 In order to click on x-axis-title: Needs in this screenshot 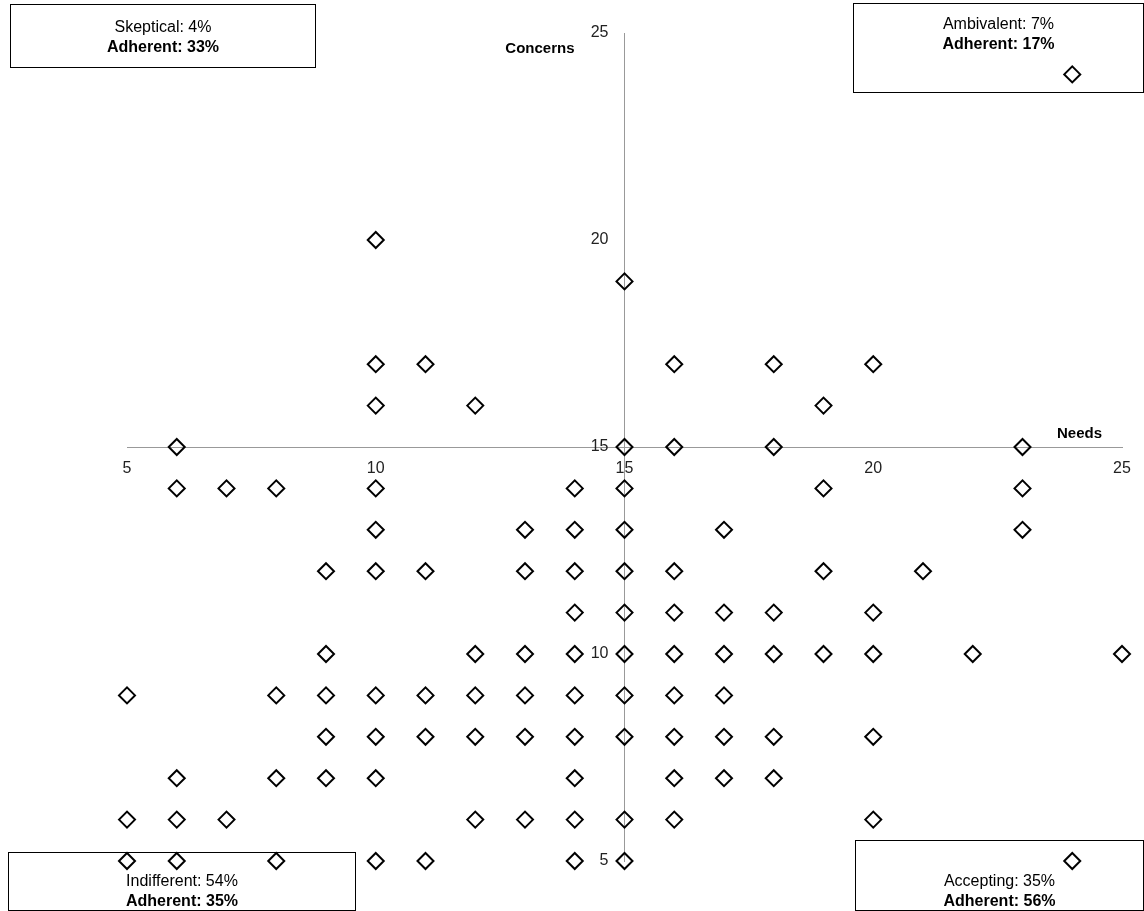, I will do `click(1079, 432)`.